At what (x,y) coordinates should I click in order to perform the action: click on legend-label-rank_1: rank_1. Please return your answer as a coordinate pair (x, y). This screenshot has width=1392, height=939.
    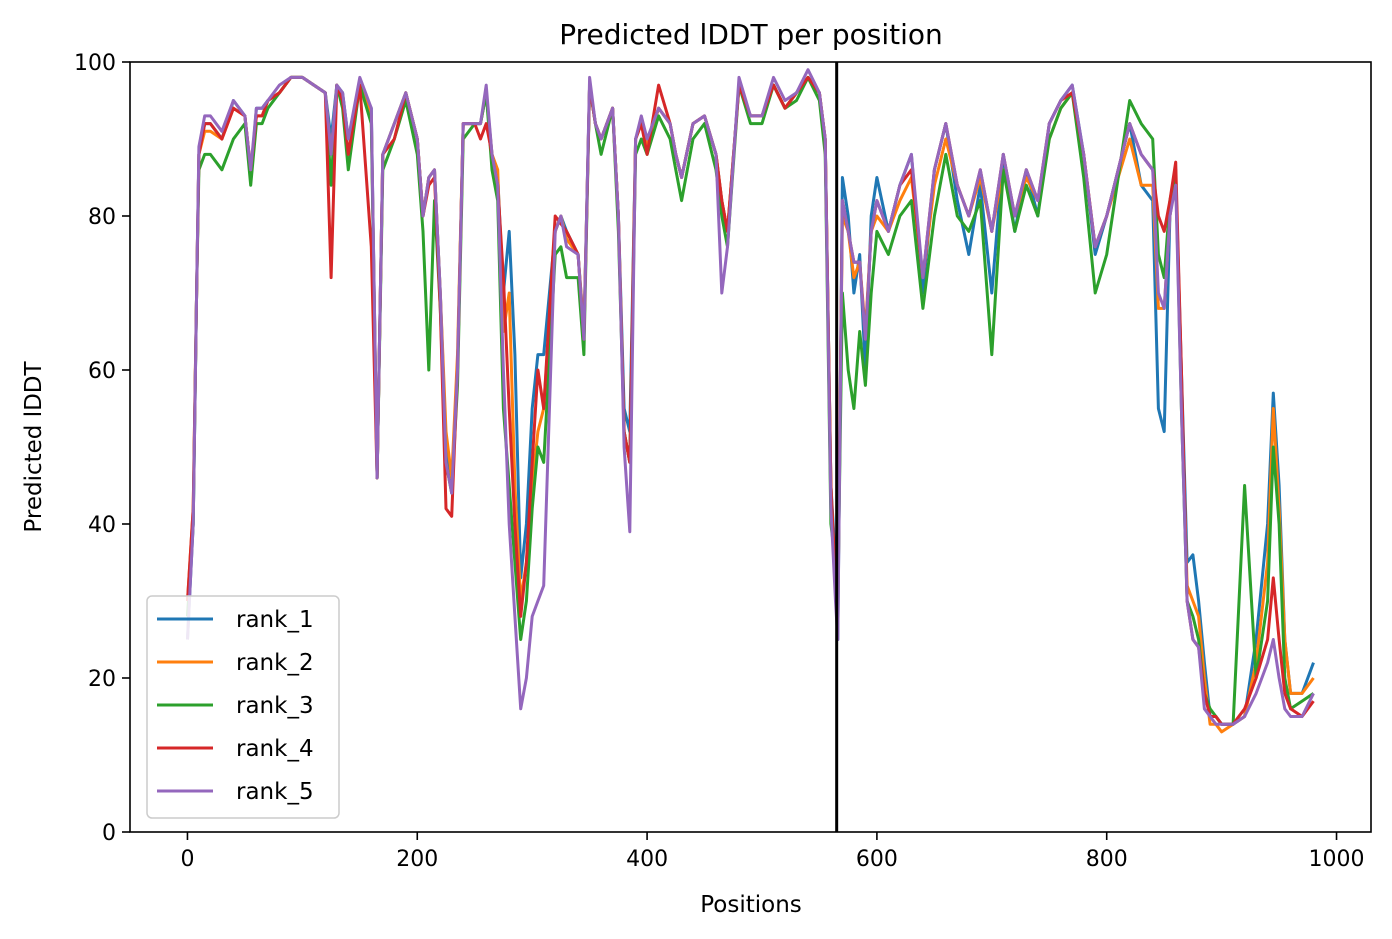
    Looking at the image, I should click on (275, 620).